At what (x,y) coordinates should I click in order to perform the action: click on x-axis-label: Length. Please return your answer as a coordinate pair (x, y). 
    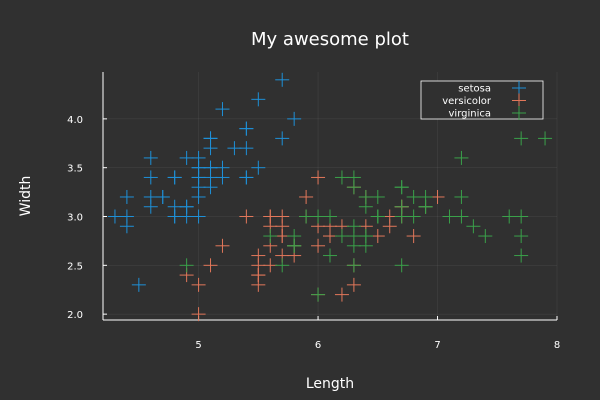
    Looking at the image, I should click on (330, 384).